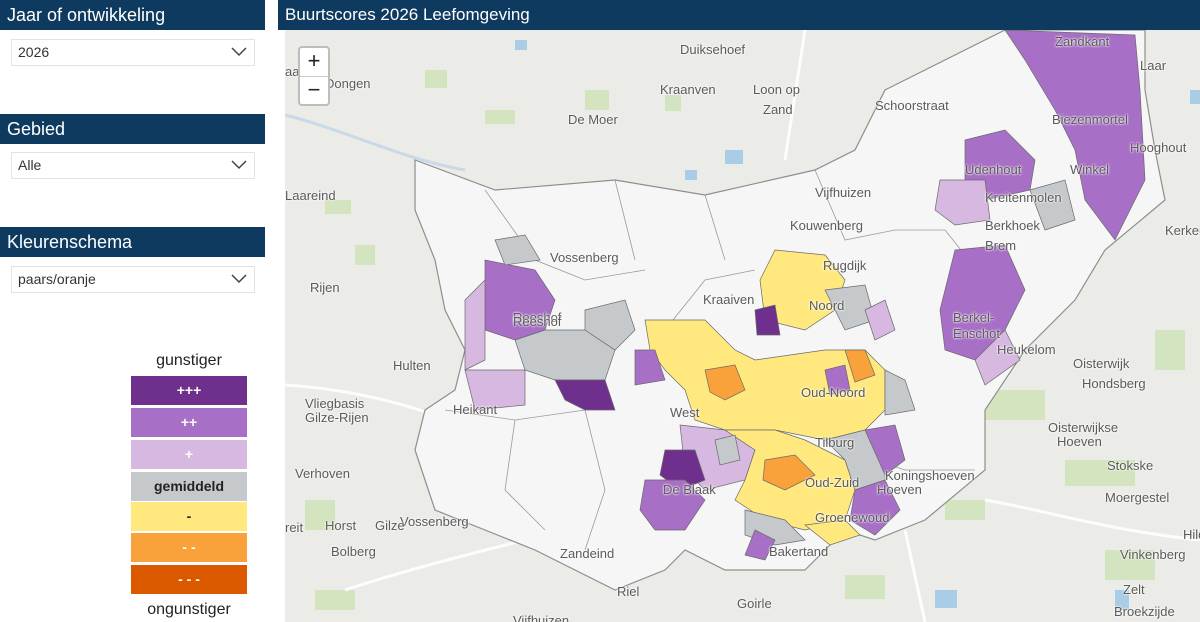 The image size is (1200, 622). What do you see at coordinates (754, 603) in the screenshot?
I see `place-label: Goirle` at bounding box center [754, 603].